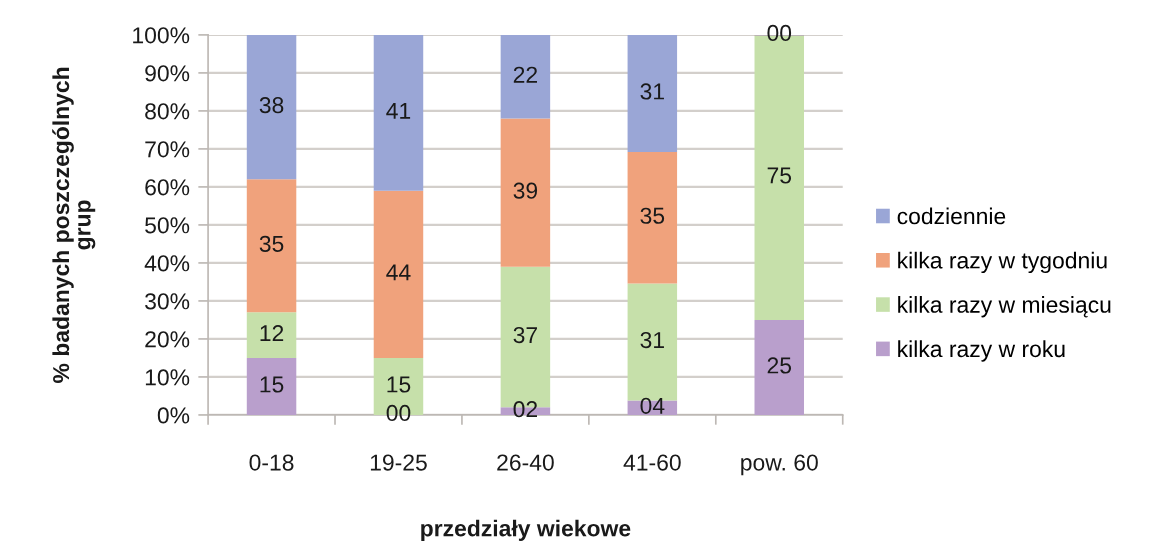 The height and width of the screenshot is (554, 1156). Describe the element at coordinates (652, 462) in the screenshot. I see `x-tick-label: 41-60` at that location.